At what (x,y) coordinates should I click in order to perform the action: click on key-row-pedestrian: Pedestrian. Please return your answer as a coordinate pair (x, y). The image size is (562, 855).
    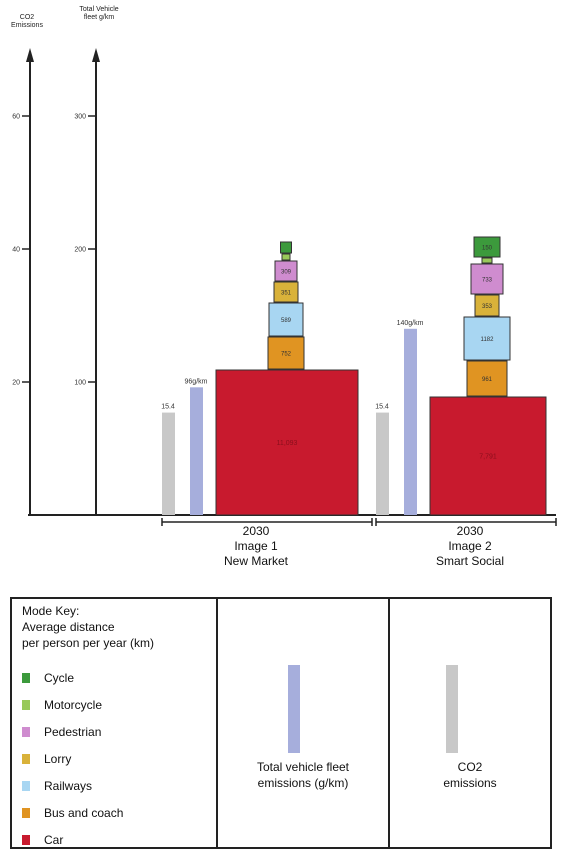
    Looking at the image, I should click on (61, 732).